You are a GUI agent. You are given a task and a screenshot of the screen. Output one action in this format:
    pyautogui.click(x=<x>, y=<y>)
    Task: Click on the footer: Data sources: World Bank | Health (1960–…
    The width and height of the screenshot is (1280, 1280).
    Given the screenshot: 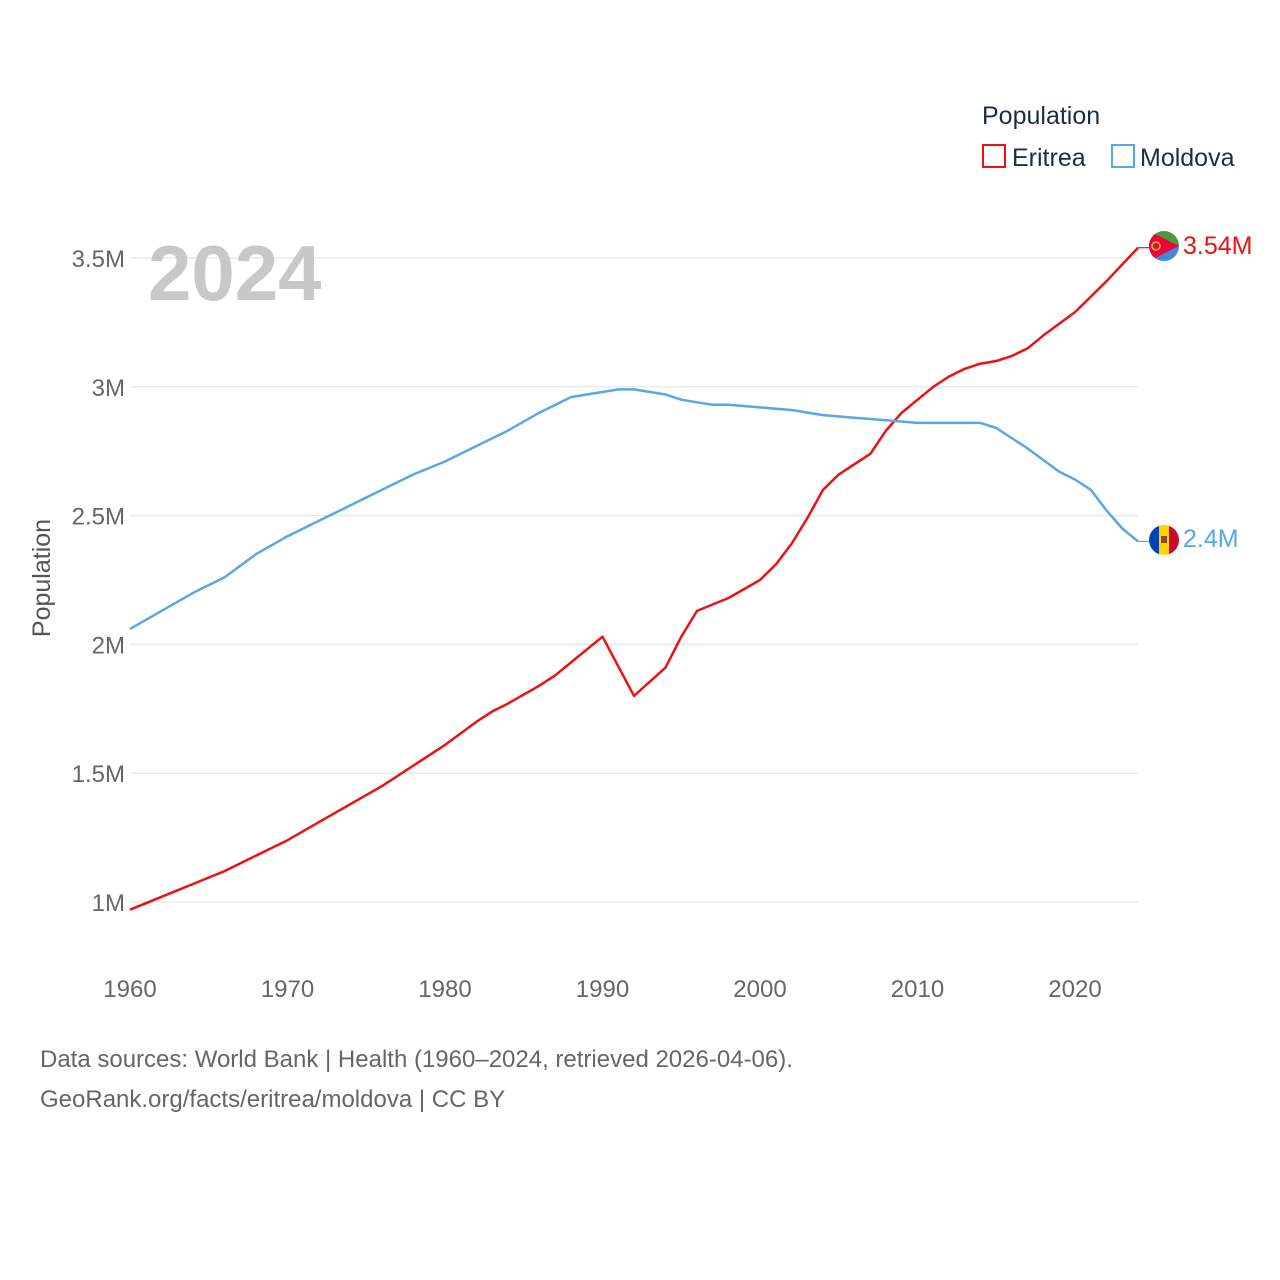 What is the action you would take?
    pyautogui.click(x=416, y=1080)
    